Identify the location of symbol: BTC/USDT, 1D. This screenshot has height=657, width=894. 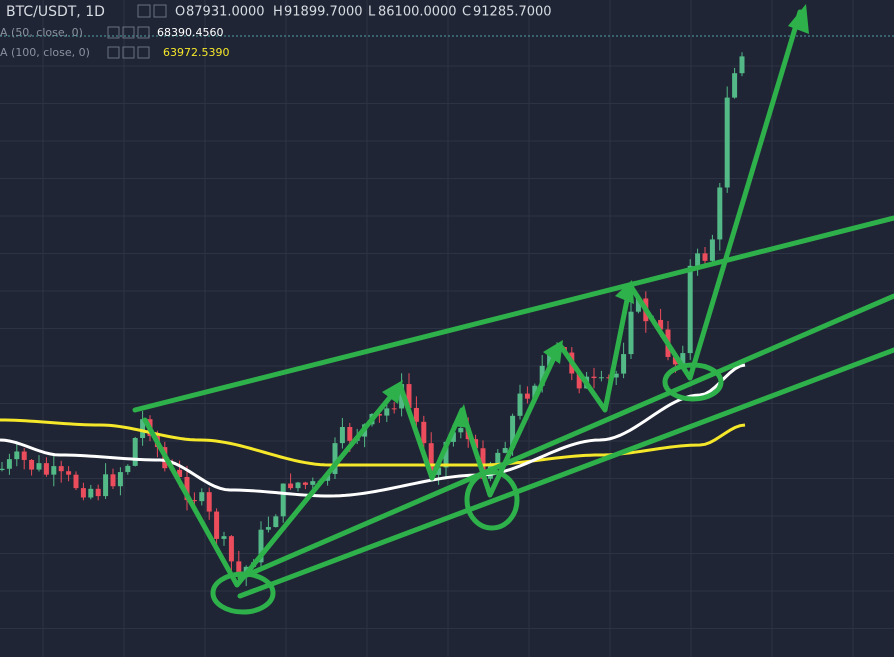
(55, 12).